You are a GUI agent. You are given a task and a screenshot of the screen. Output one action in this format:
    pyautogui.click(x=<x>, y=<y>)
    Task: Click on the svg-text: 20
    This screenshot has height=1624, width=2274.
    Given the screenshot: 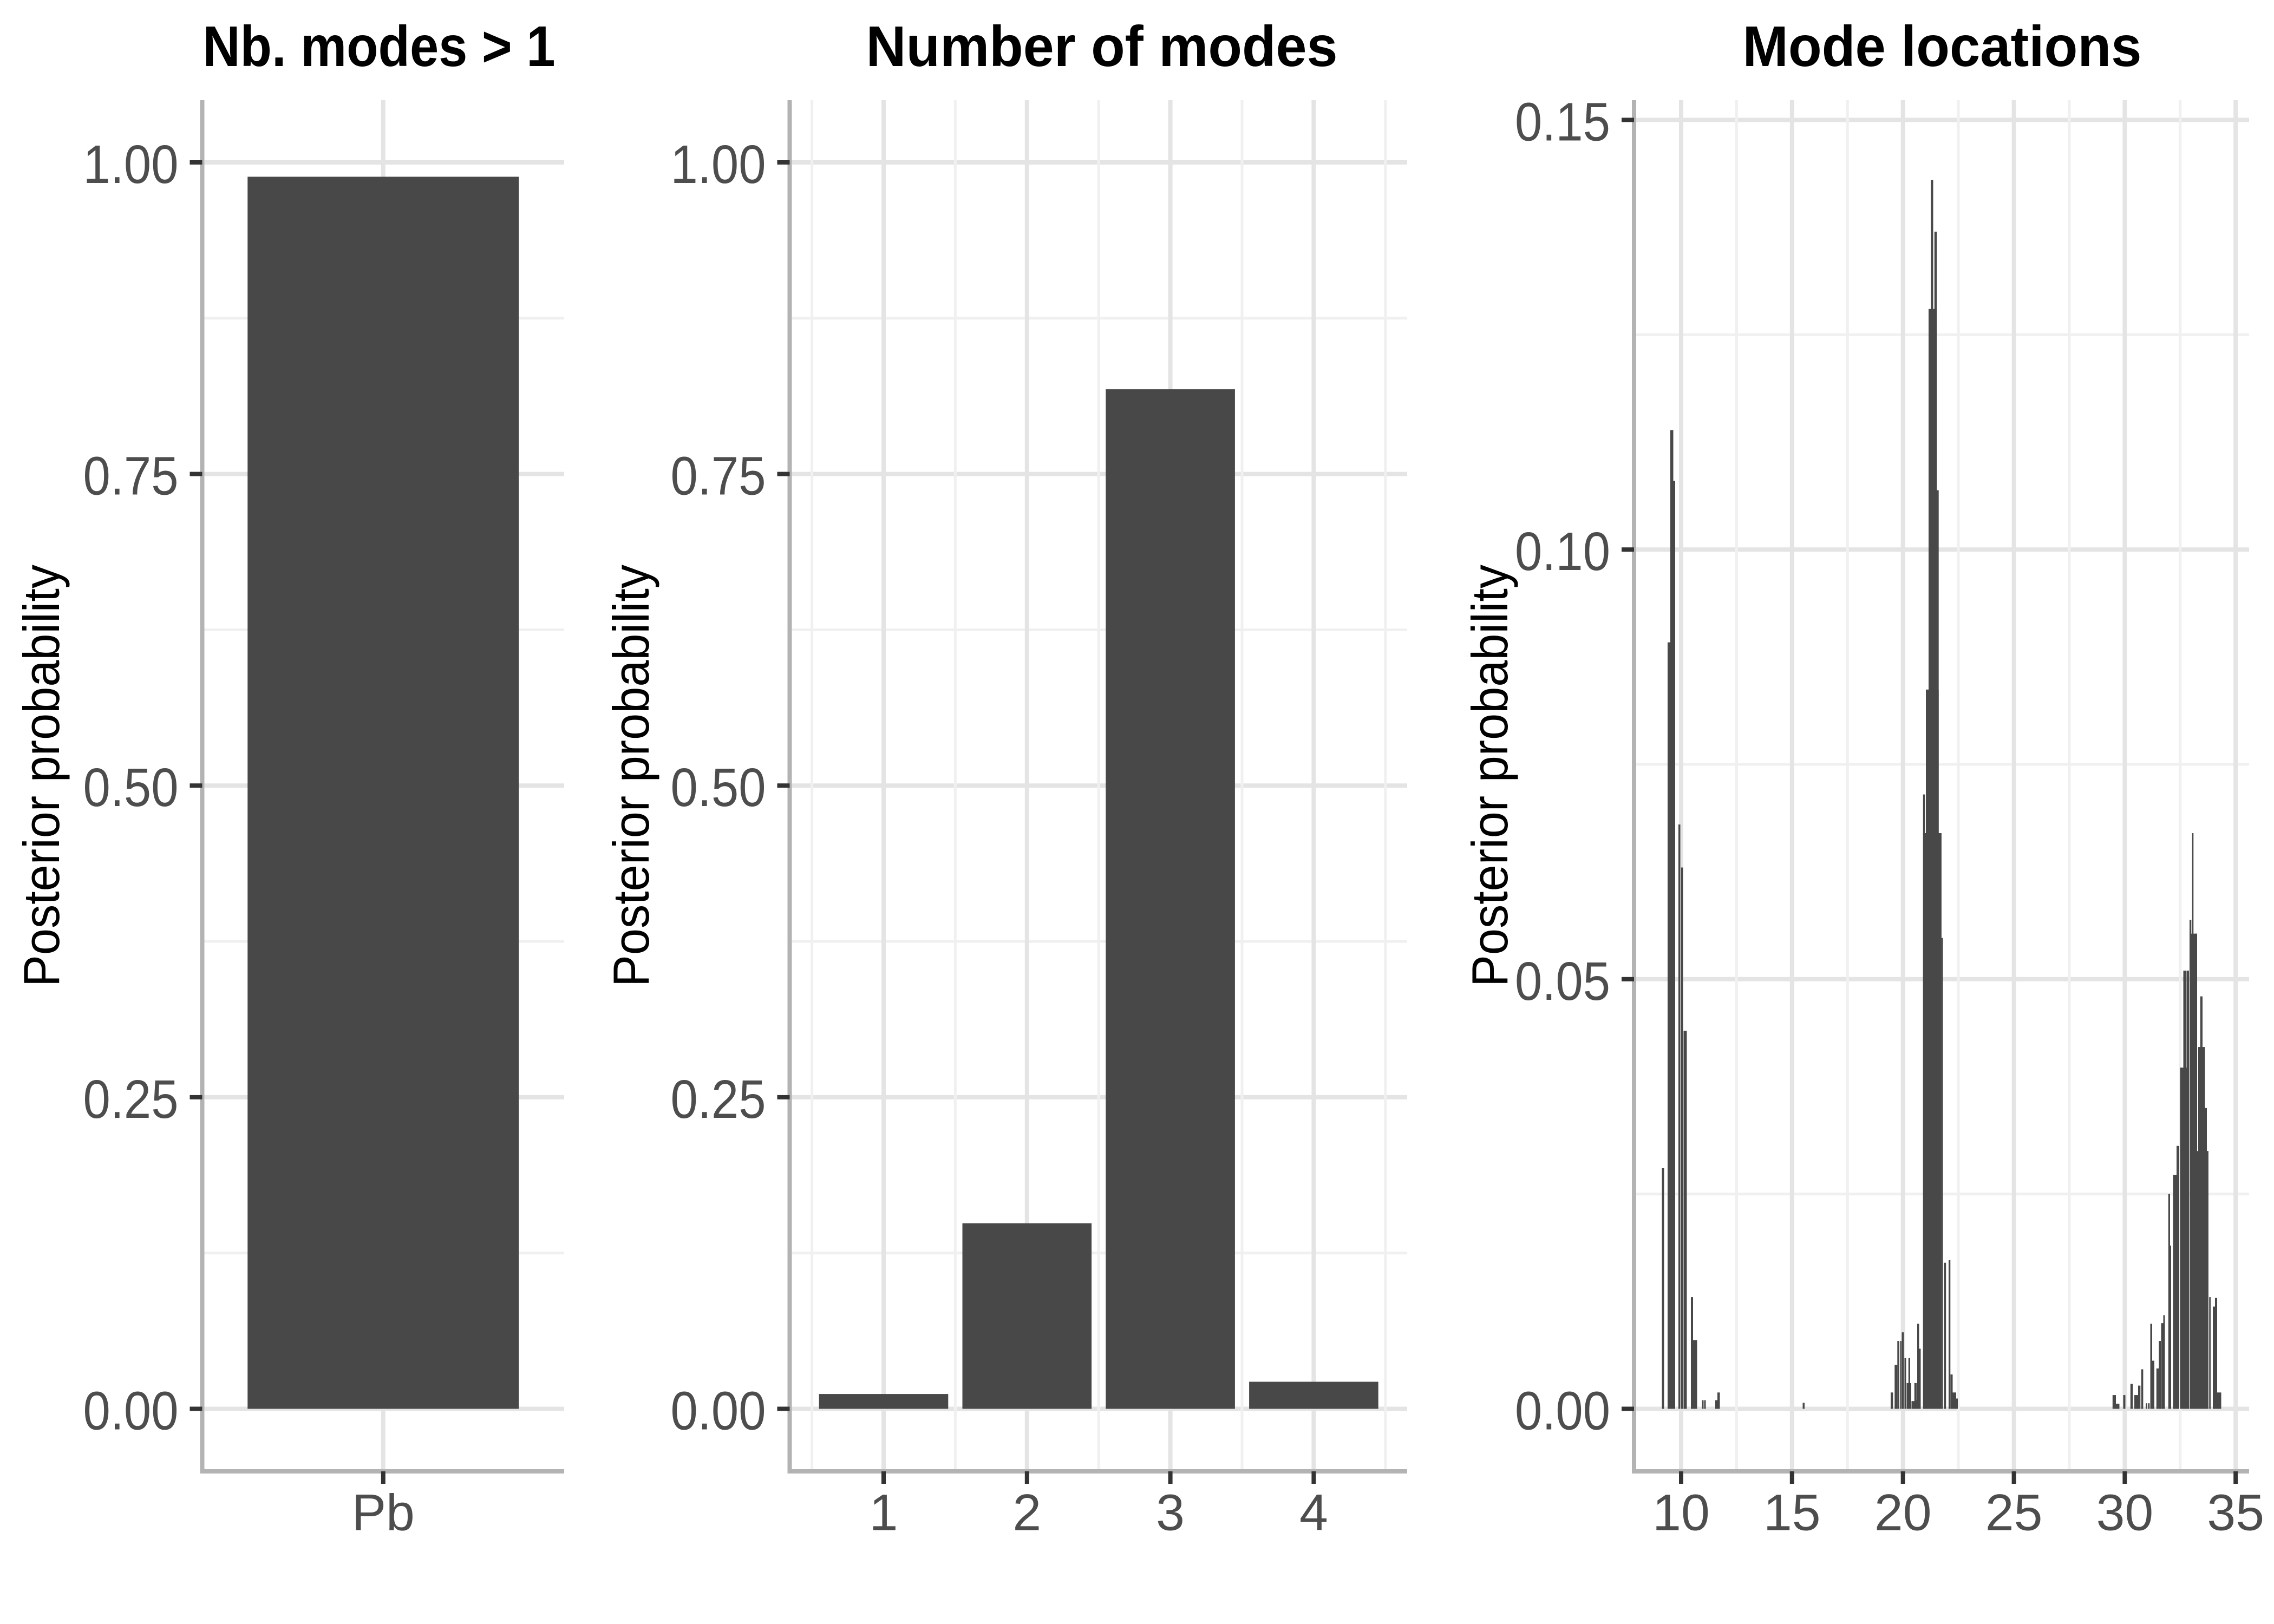 What is the action you would take?
    pyautogui.click(x=1903, y=1513)
    